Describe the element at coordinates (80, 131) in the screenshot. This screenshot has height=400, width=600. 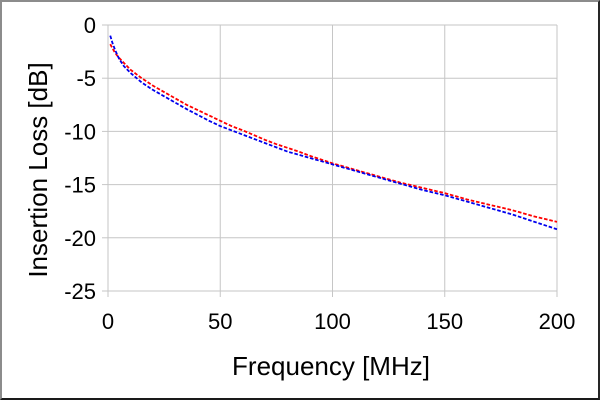
I see `y-tick-label: -10` at that location.